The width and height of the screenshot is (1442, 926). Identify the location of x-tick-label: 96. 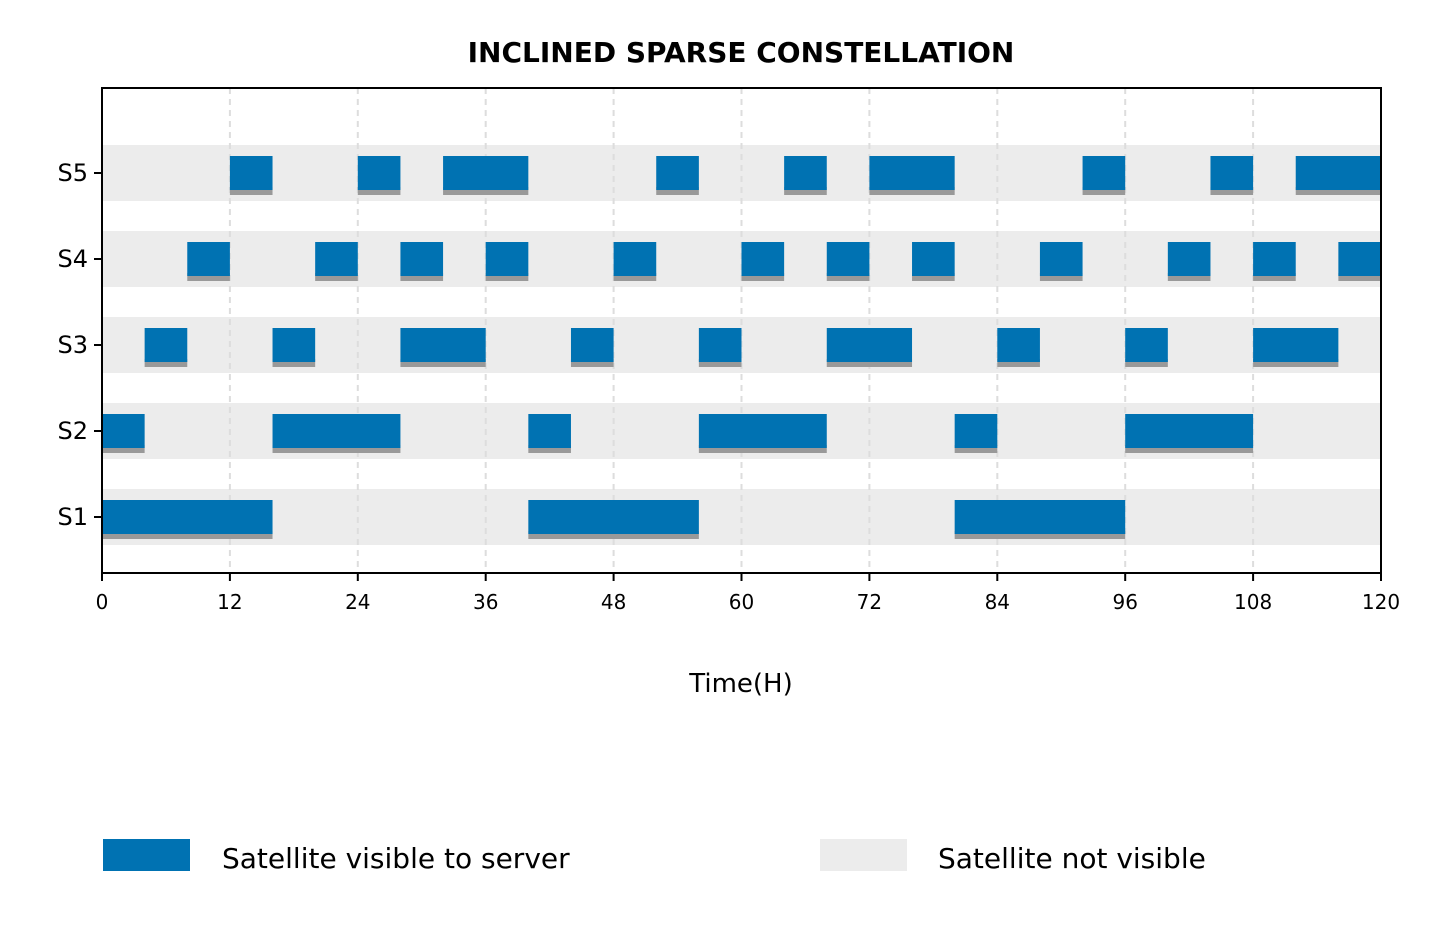
(1124, 602).